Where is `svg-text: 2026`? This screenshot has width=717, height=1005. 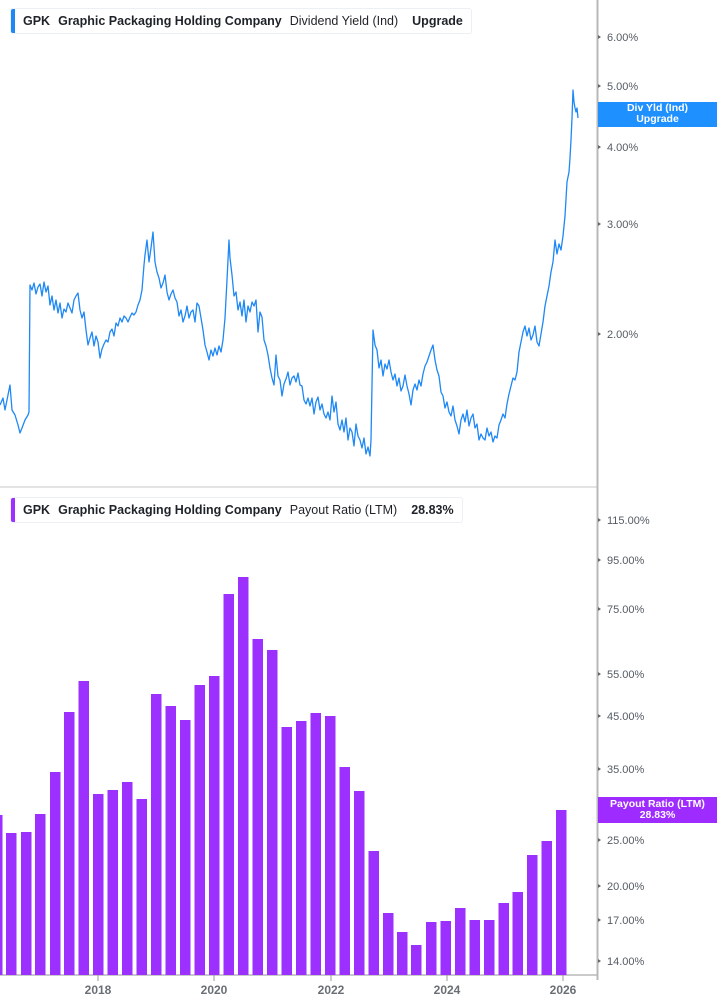
svg-text: 2026 is located at coordinates (563, 990).